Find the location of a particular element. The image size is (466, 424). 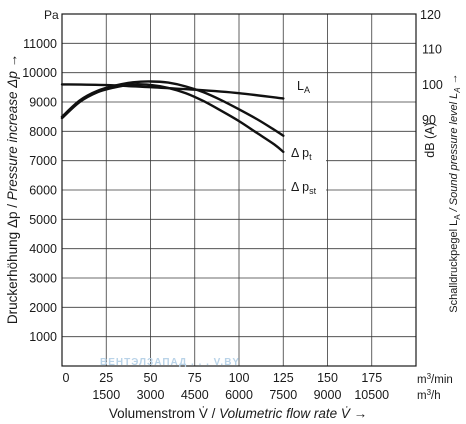

x-secondary-tick-label: 4500 is located at coordinates (195, 395).